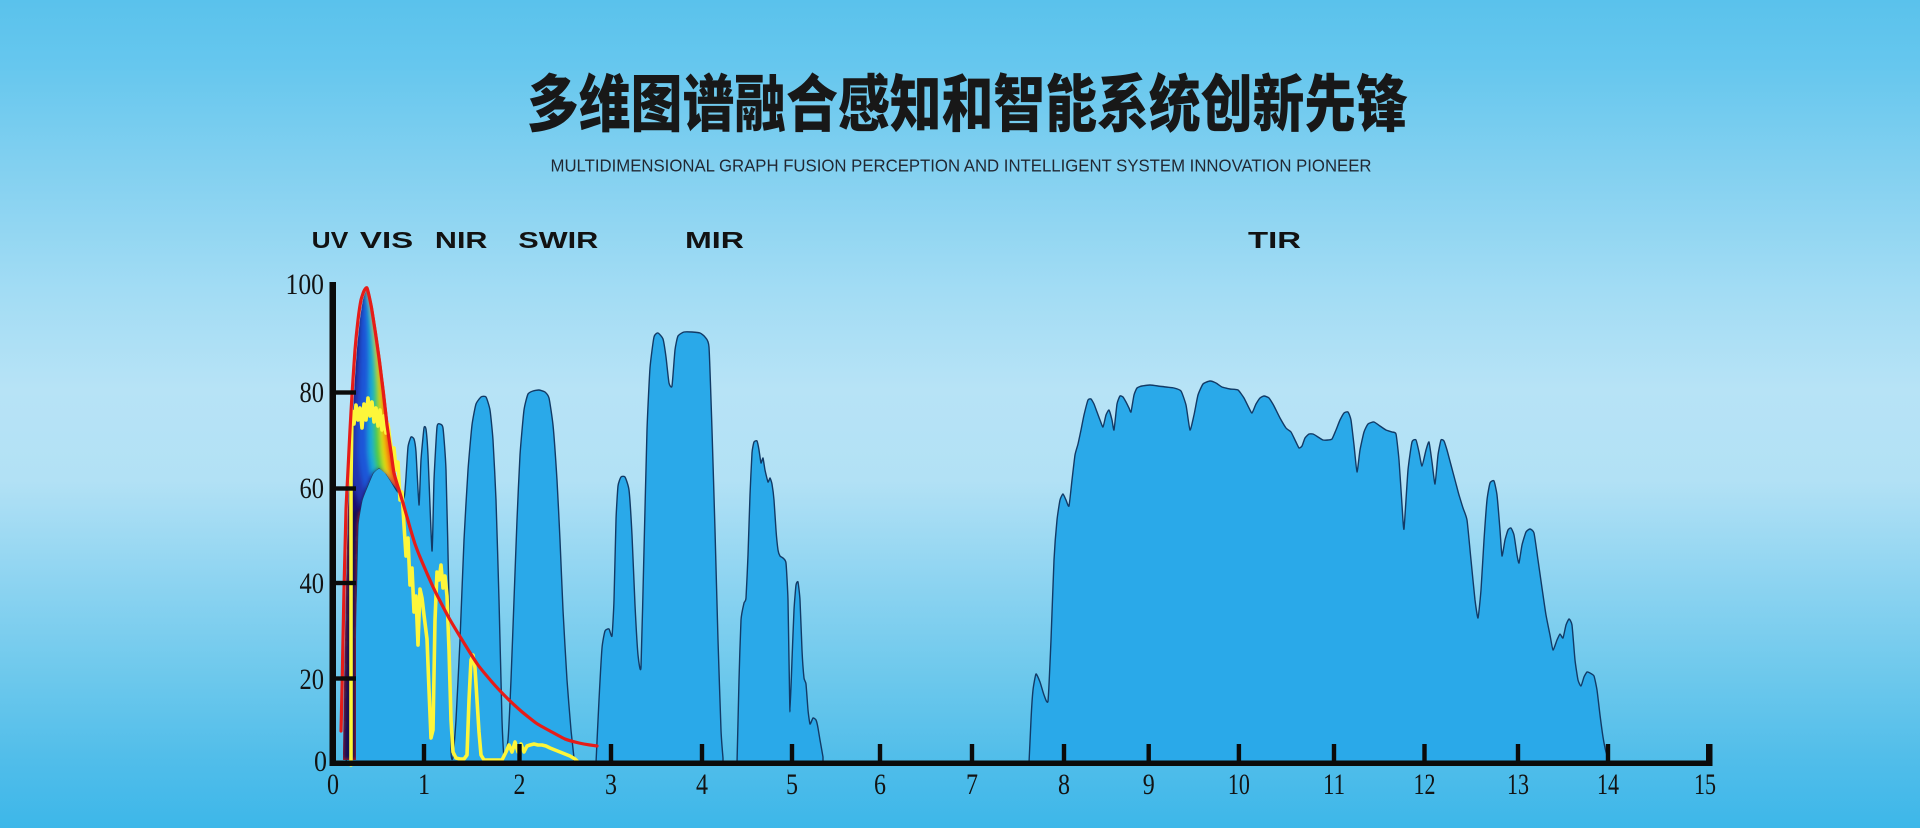  What do you see at coordinates (611, 784) in the screenshot?
I see `svg-text: 3` at bounding box center [611, 784].